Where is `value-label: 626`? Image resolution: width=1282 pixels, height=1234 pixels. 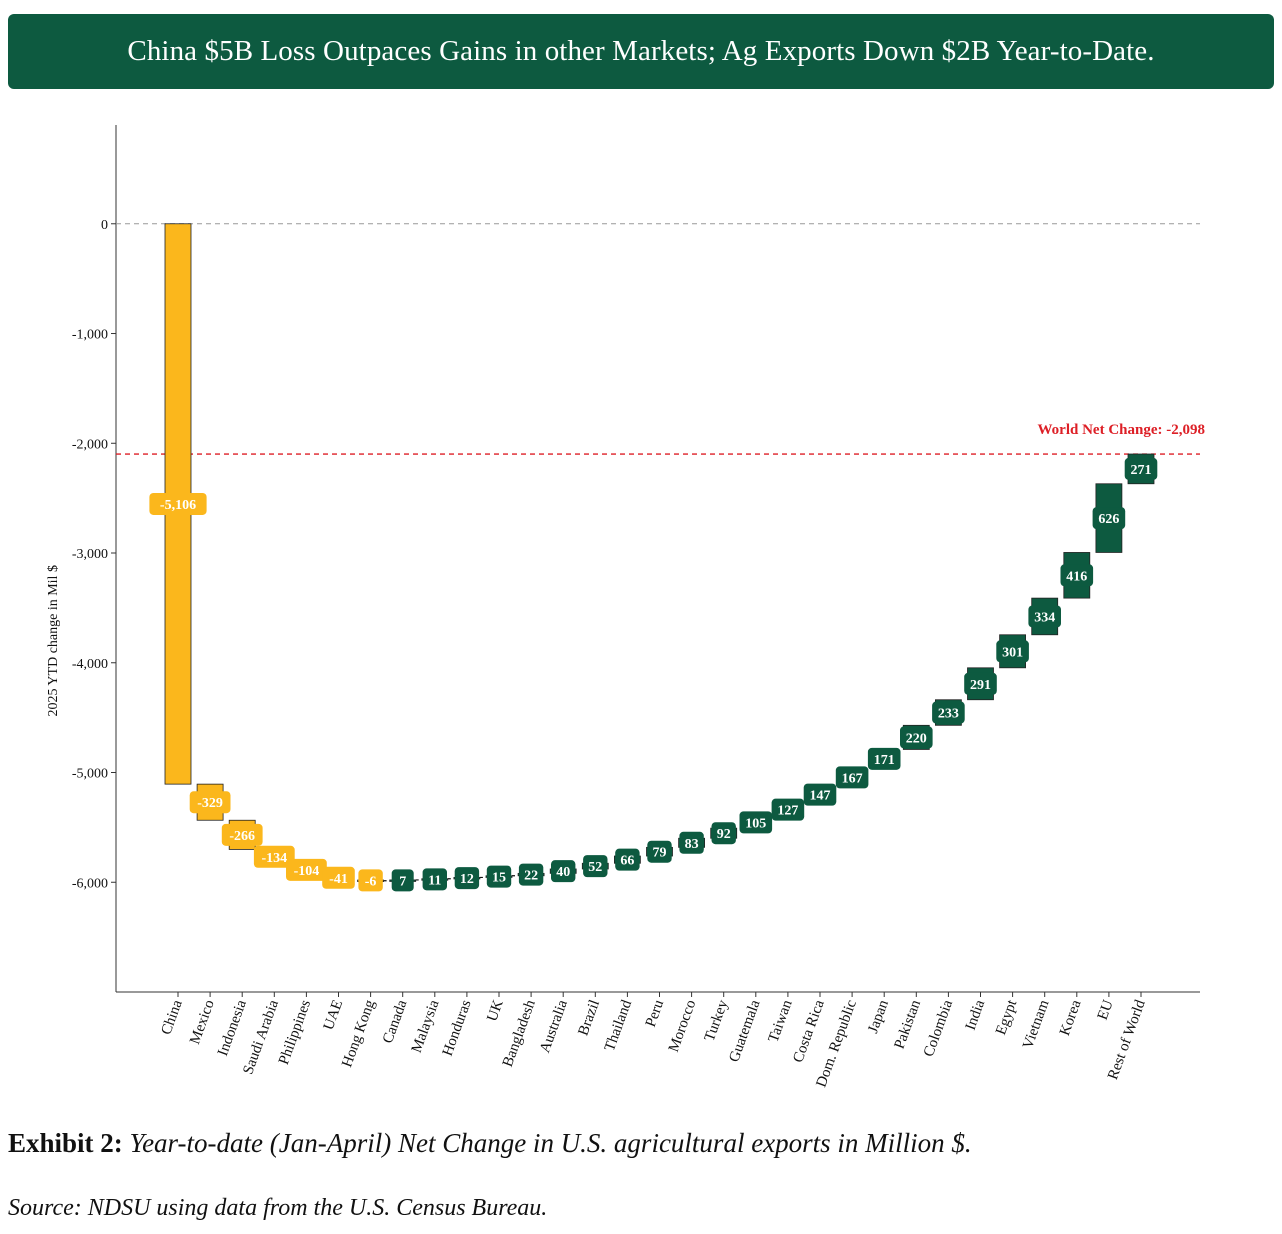 value-label: 626 is located at coordinates (1108, 519).